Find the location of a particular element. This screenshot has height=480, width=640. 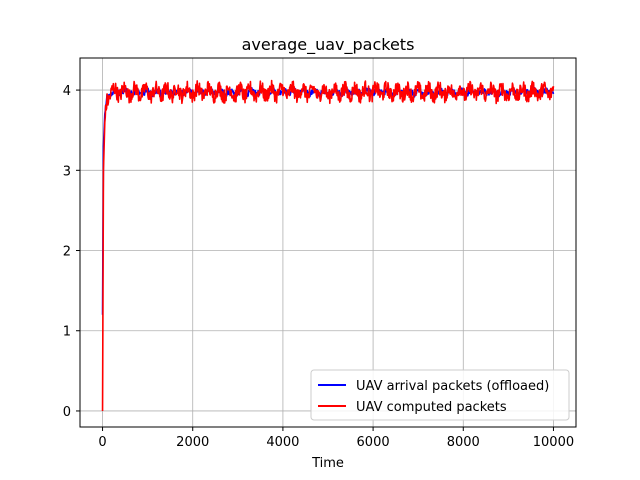

y-tick-label: 4 is located at coordinates (67, 91).